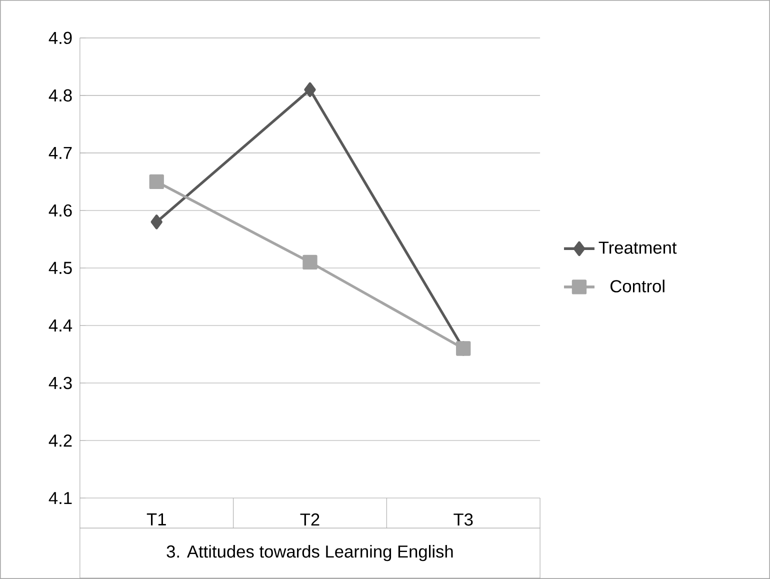 The width and height of the screenshot is (770, 579). Describe the element at coordinates (637, 286) in the screenshot. I see `legend-label: Control` at that location.